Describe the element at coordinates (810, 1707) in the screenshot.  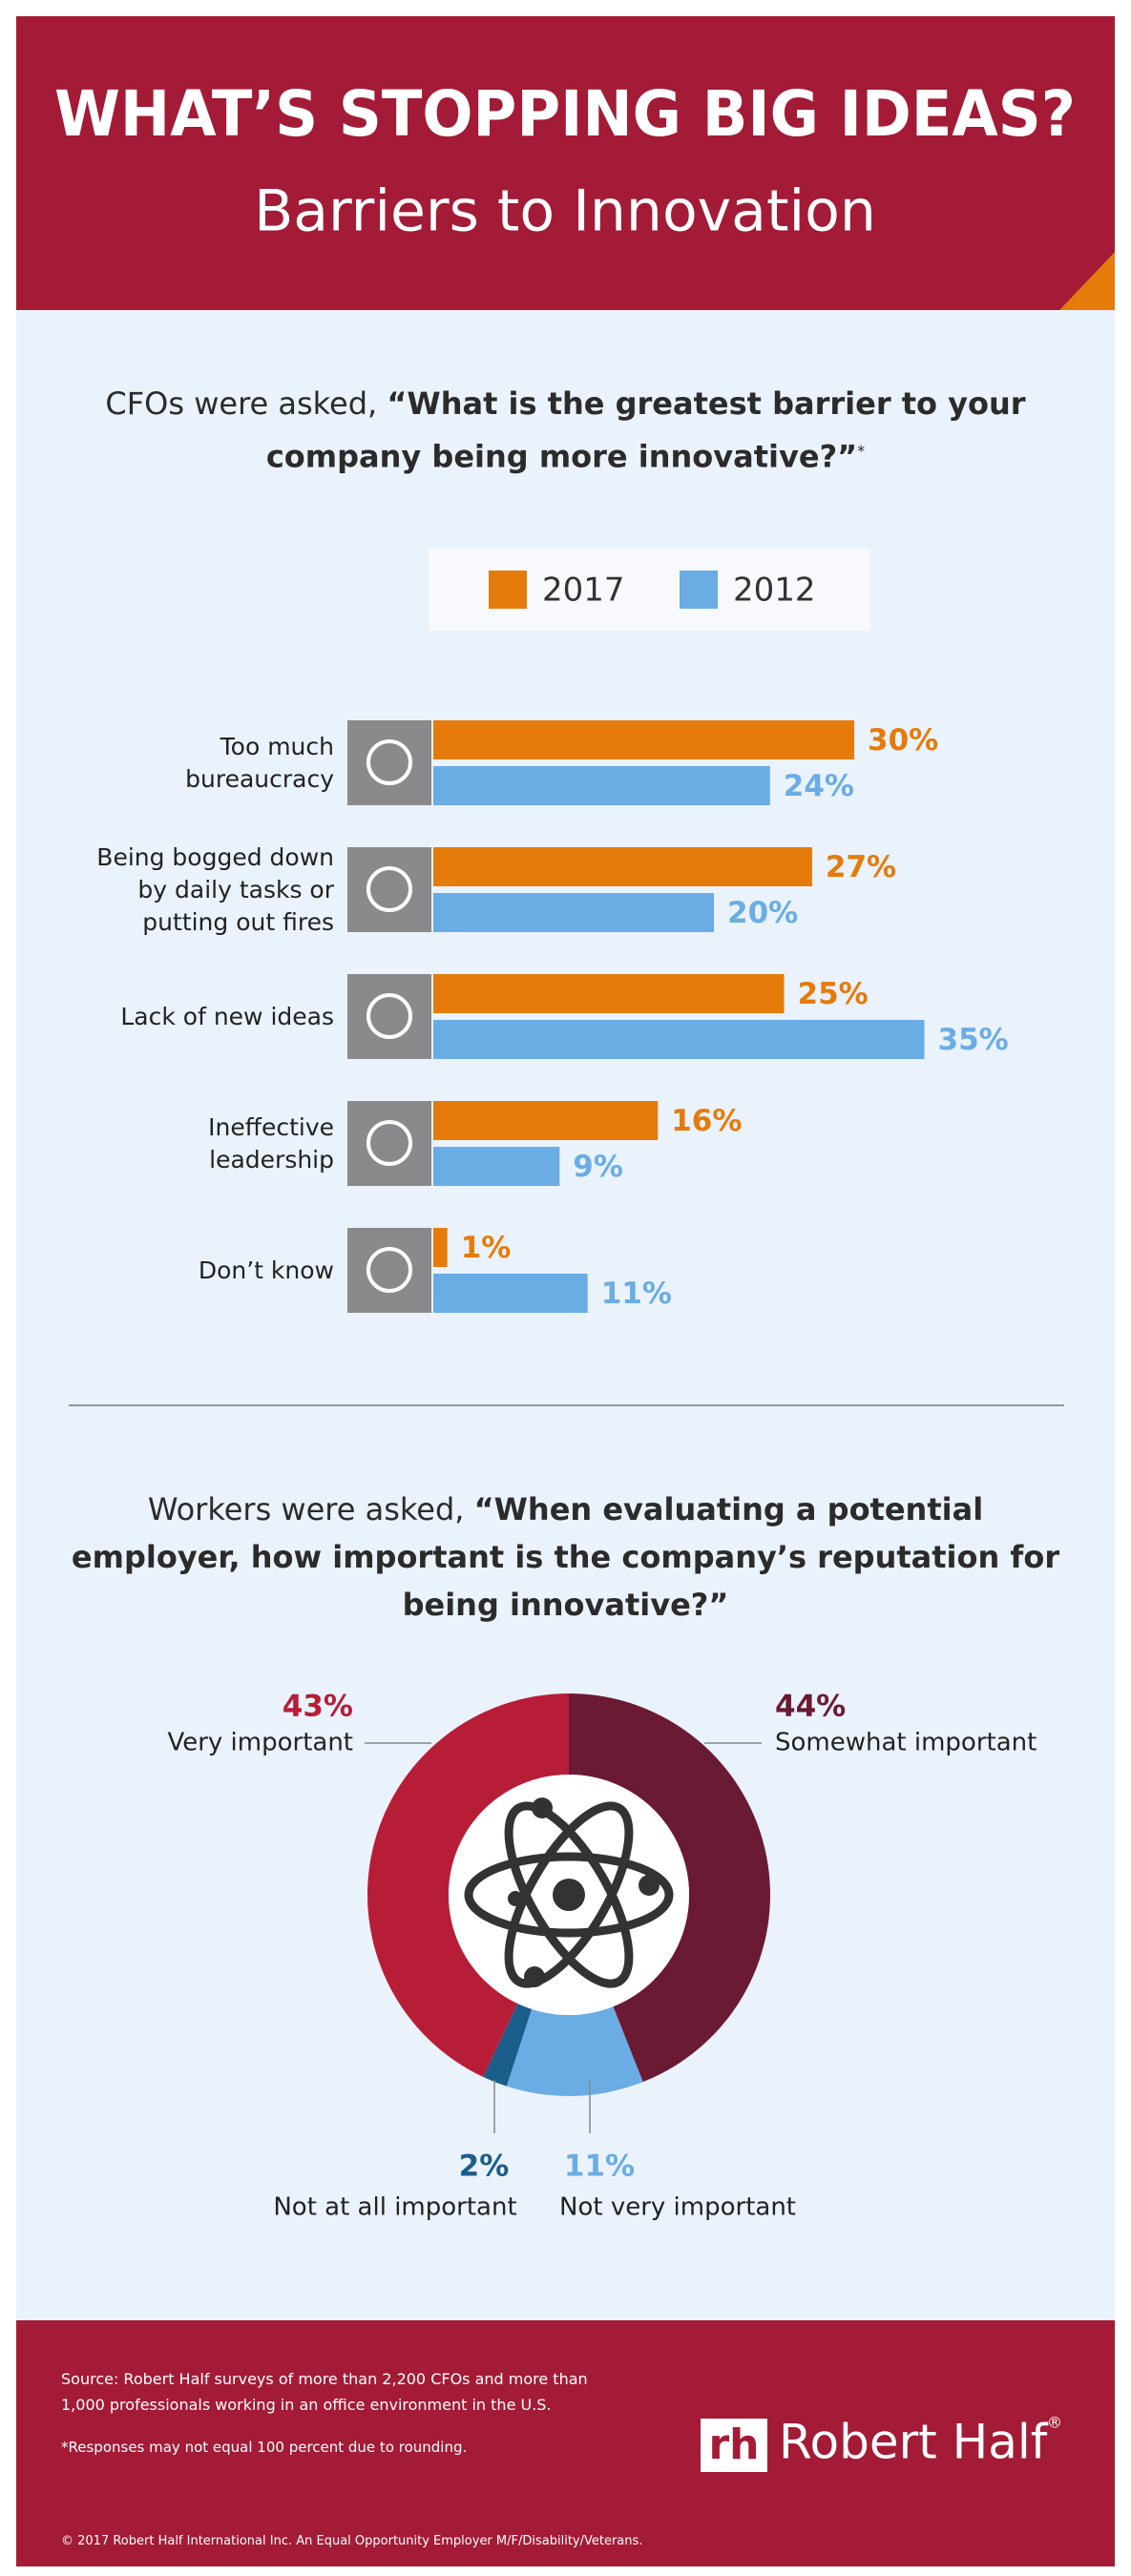
I see `value-label: 44%` at that location.